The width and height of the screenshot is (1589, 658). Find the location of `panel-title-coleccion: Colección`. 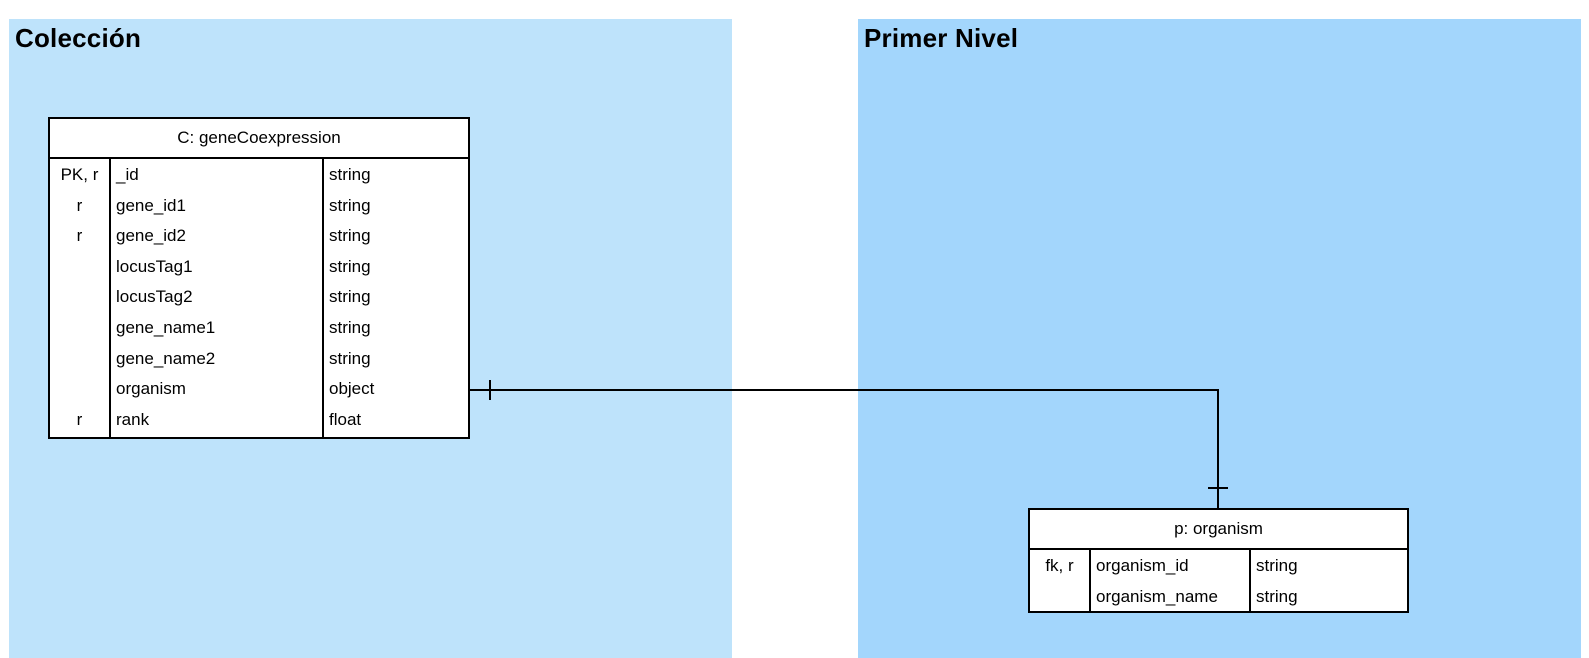

panel-title-coleccion: Colección is located at coordinates (78, 38).